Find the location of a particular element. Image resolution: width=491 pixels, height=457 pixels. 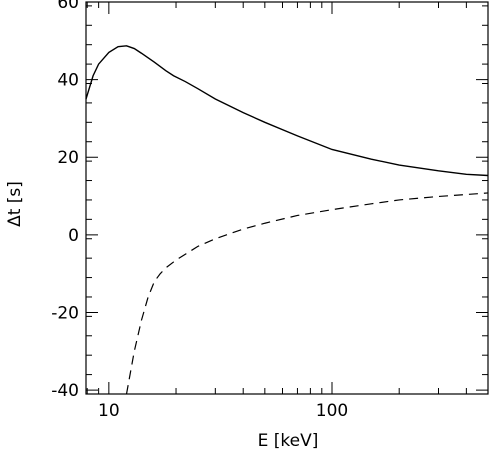

y-tick-label: -40 is located at coordinates (65, 391).